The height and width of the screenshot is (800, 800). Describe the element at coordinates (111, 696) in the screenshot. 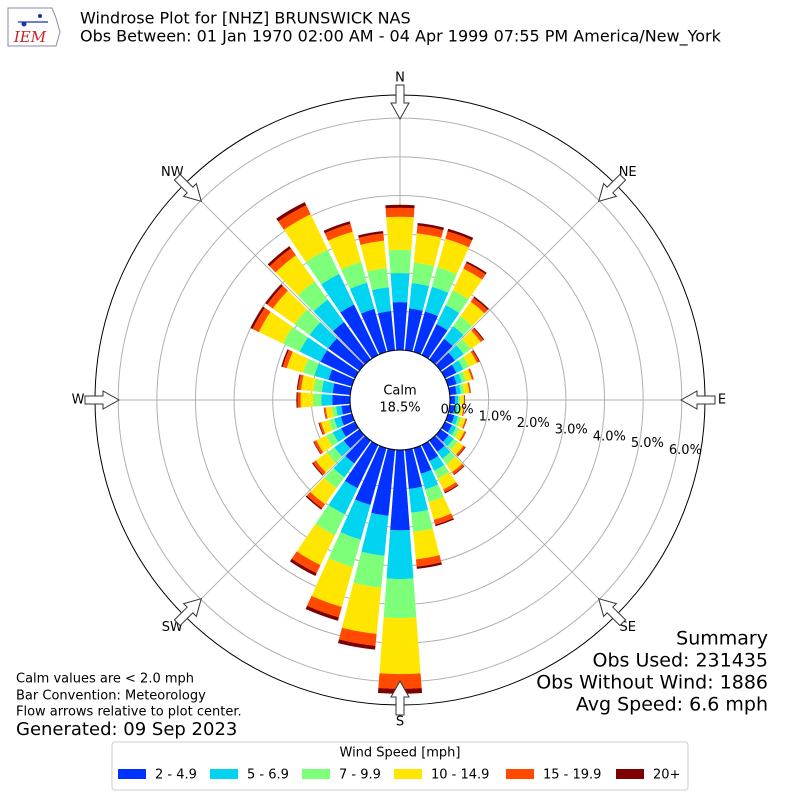

I see `note: Bar Convention: Meteorology` at that location.